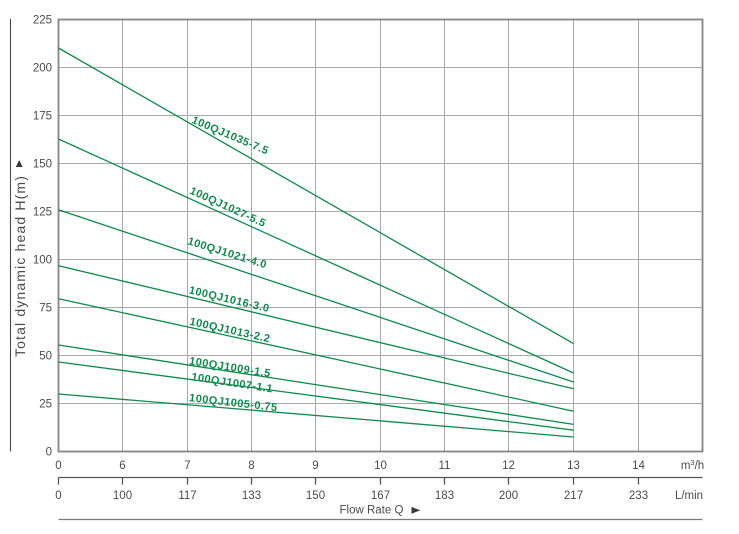 This screenshot has height=534, width=739. What do you see at coordinates (573, 496) in the screenshot?
I see `svg-text: 217` at bounding box center [573, 496].